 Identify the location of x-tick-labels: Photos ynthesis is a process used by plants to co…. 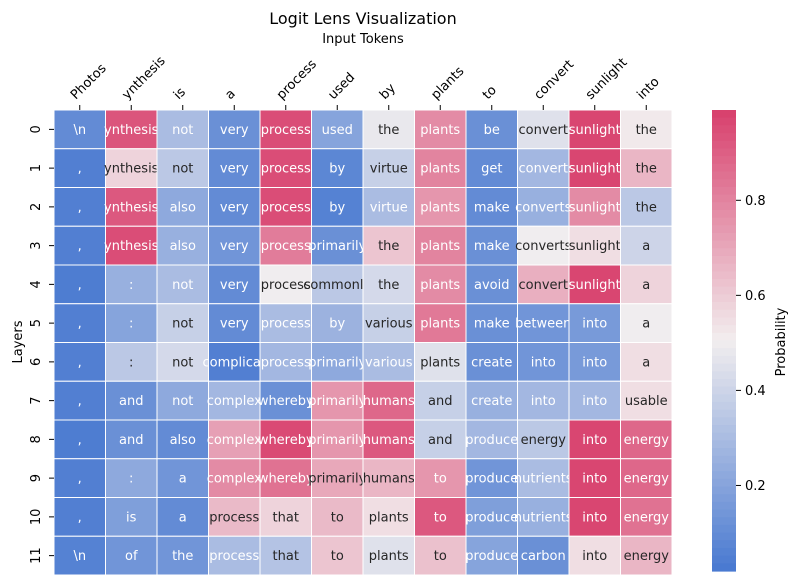
(365, 82).